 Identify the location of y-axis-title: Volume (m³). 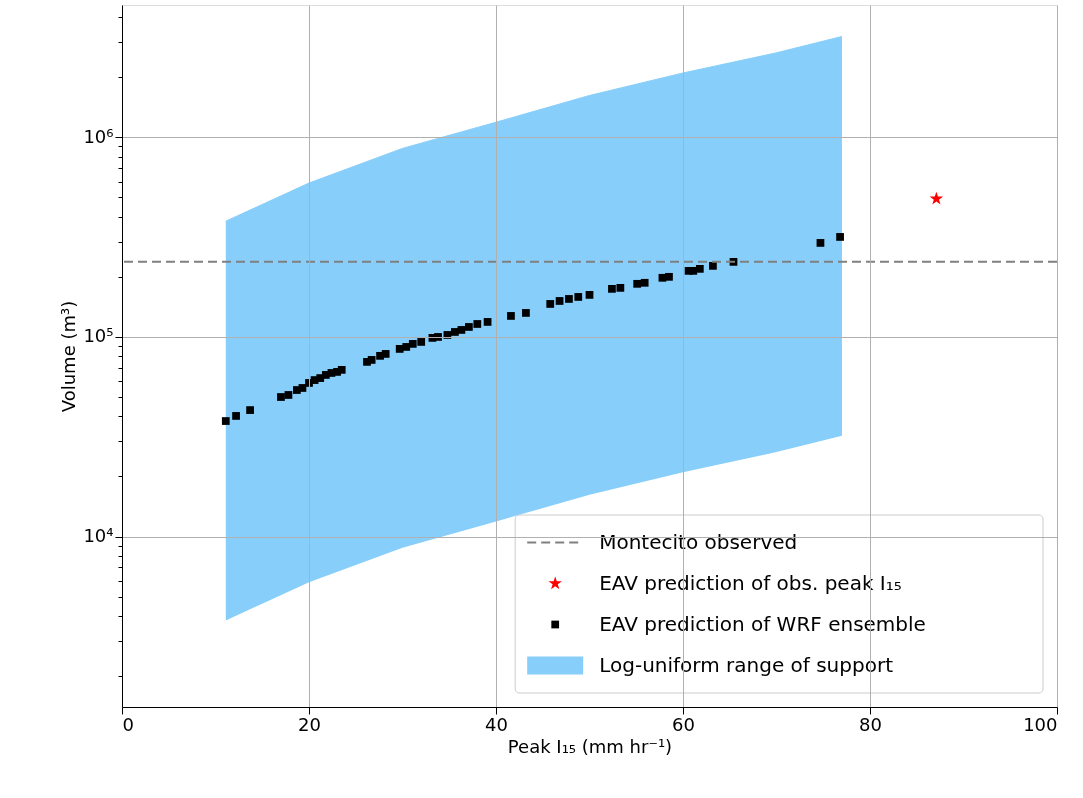
(69, 356).